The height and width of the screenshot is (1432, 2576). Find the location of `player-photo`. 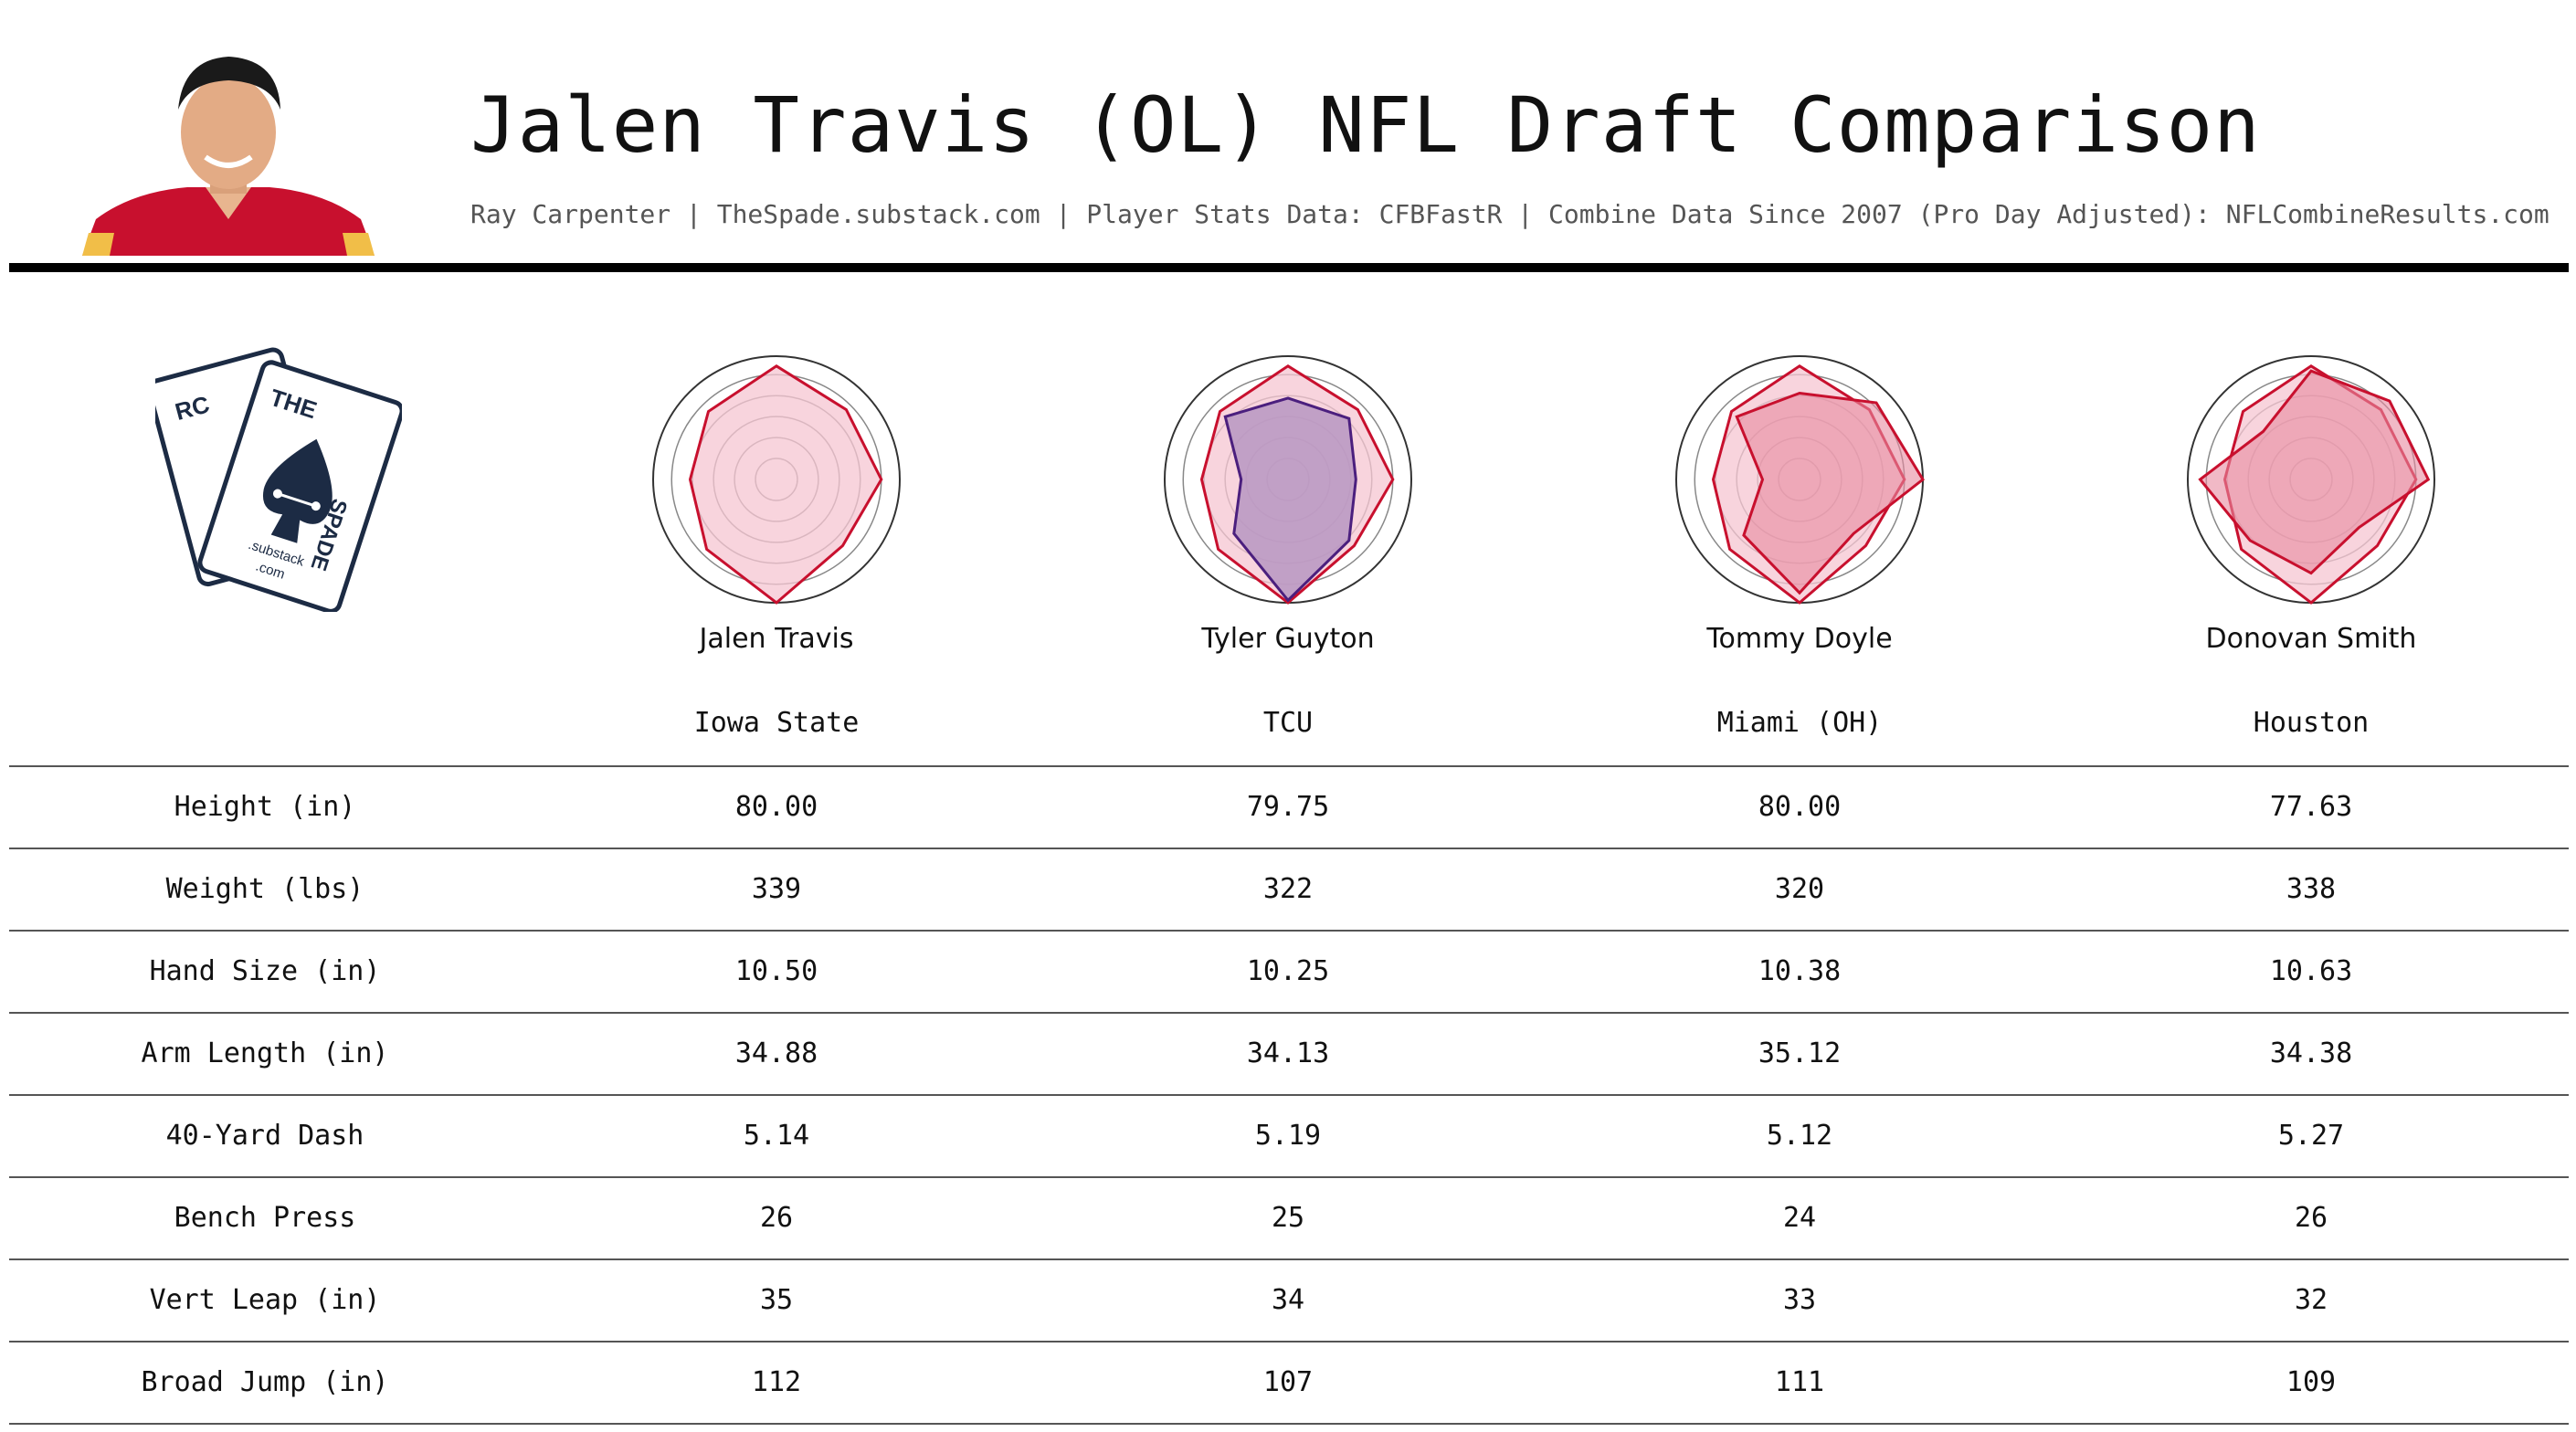

player-photo is located at coordinates (228, 146).